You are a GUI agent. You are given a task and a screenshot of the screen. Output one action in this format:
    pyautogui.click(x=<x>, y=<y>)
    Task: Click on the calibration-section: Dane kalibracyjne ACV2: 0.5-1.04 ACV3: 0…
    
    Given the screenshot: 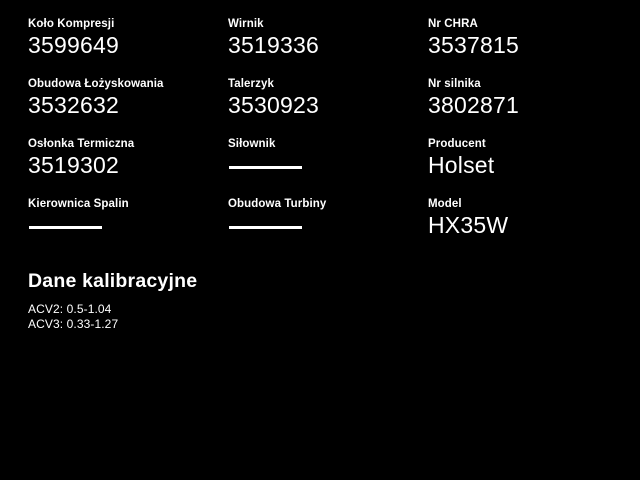 What is the action you would take?
    pyautogui.click(x=228, y=301)
    